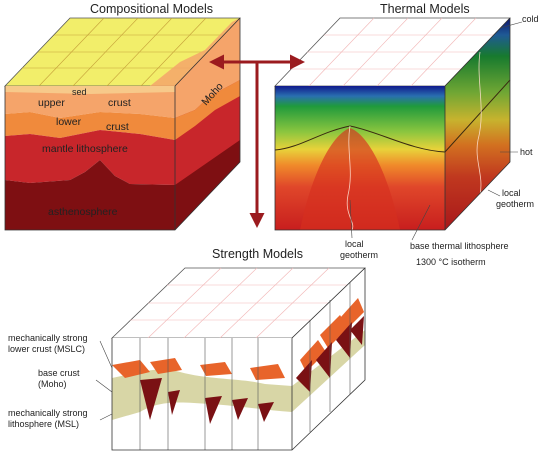 The height and width of the screenshot is (460, 545). What do you see at coordinates (90, 157) in the screenshot?
I see `mantle-lithosphere-layer` at bounding box center [90, 157].